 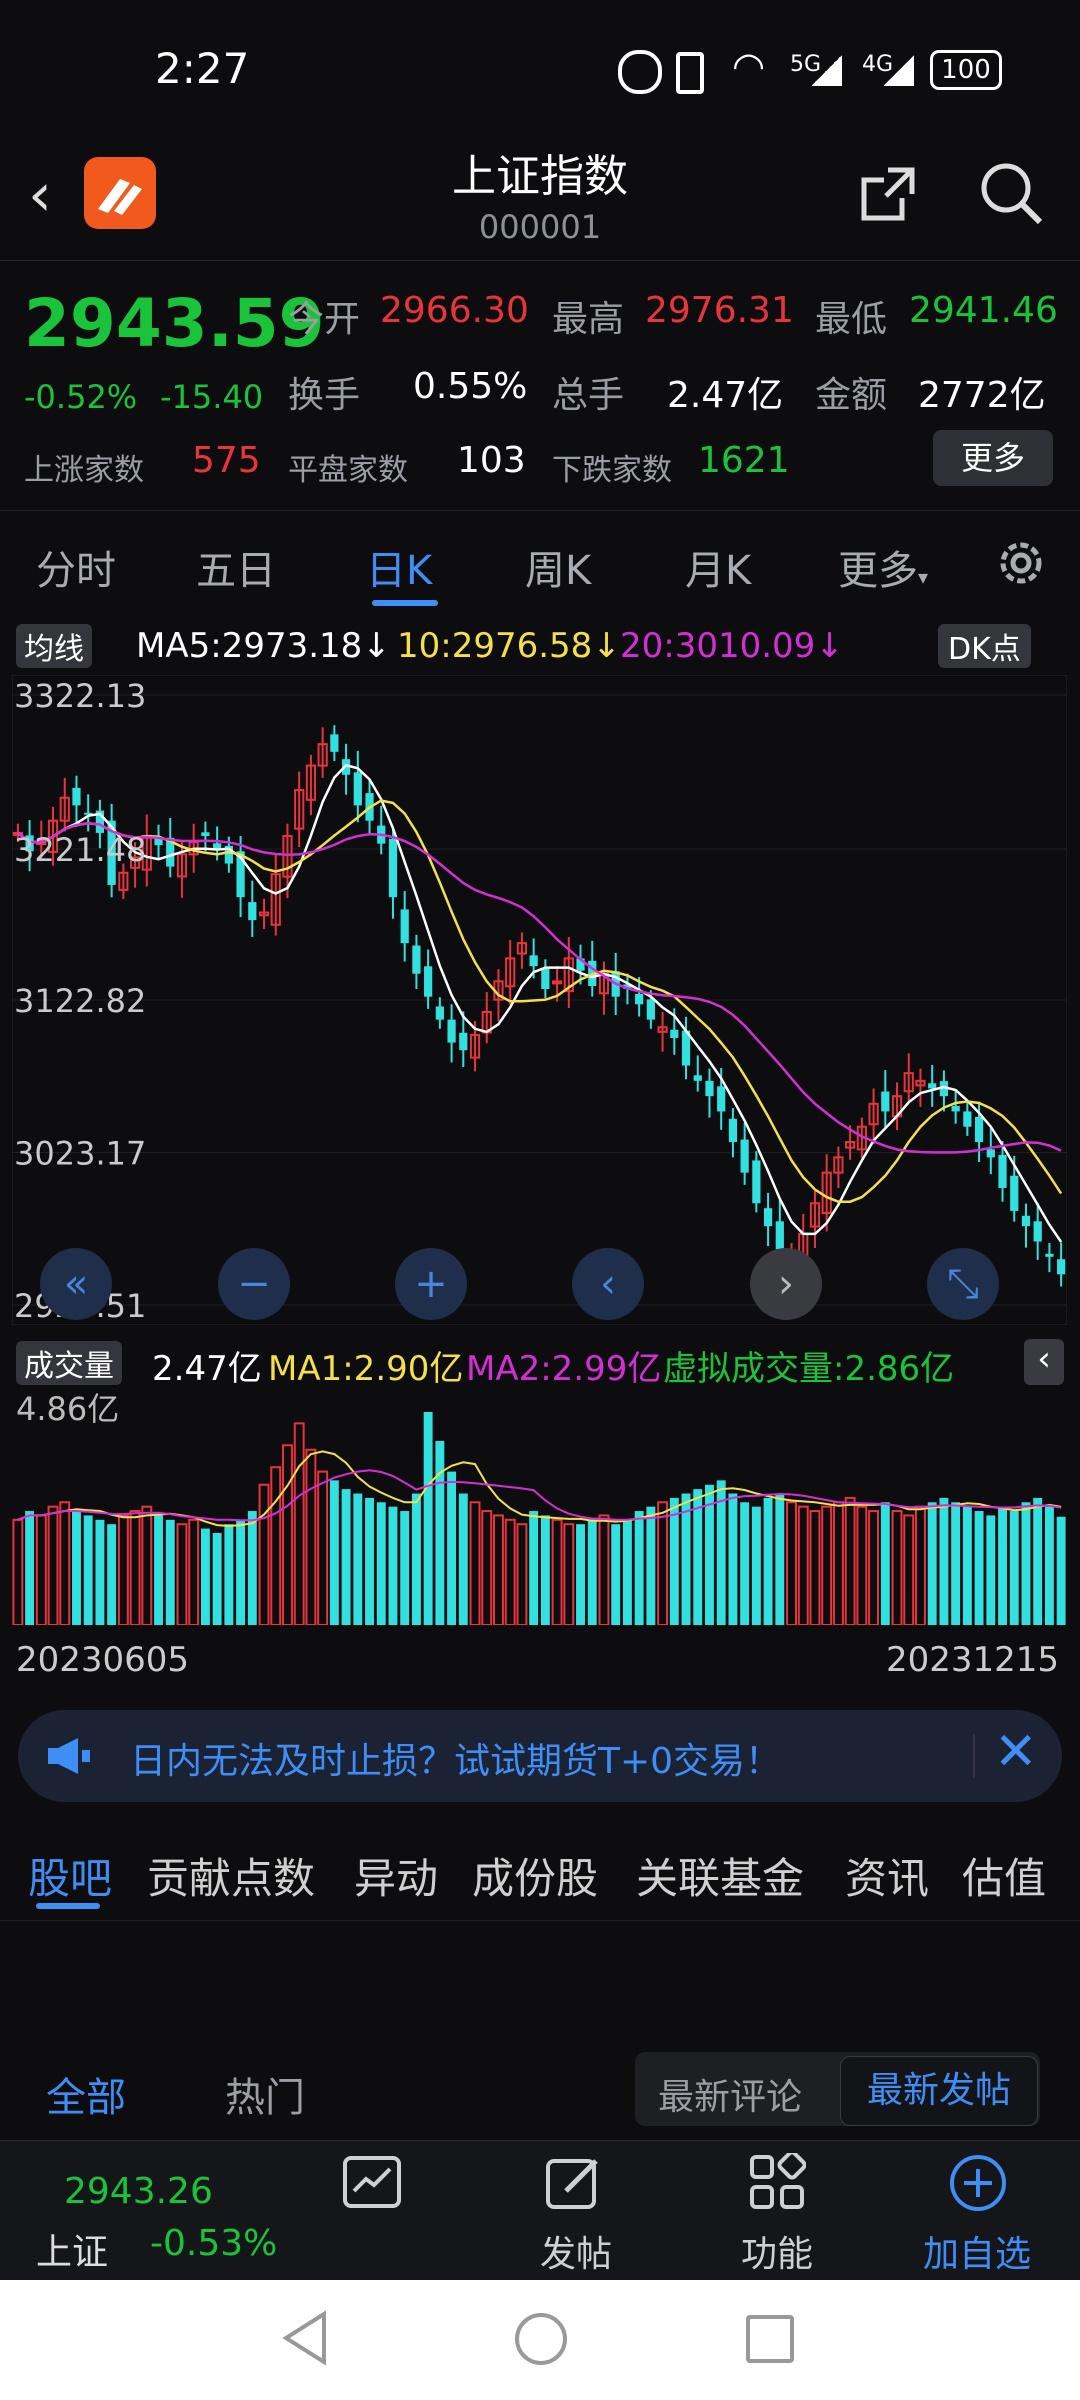 What do you see at coordinates (138, 2191) in the screenshot?
I see `mini-price: 2943.26` at bounding box center [138, 2191].